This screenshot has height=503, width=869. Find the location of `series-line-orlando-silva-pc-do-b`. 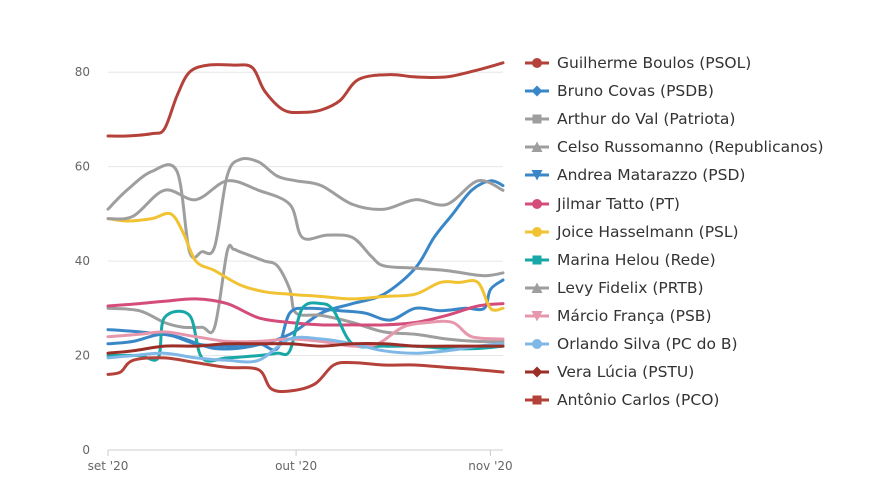

series-line-orlando-silva-pc-do-b is located at coordinates (305, 349).